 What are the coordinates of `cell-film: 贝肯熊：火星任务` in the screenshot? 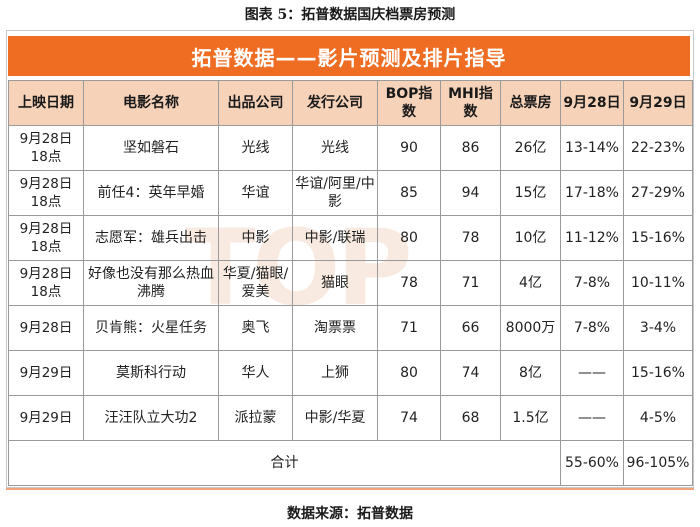 It's located at (151, 328).